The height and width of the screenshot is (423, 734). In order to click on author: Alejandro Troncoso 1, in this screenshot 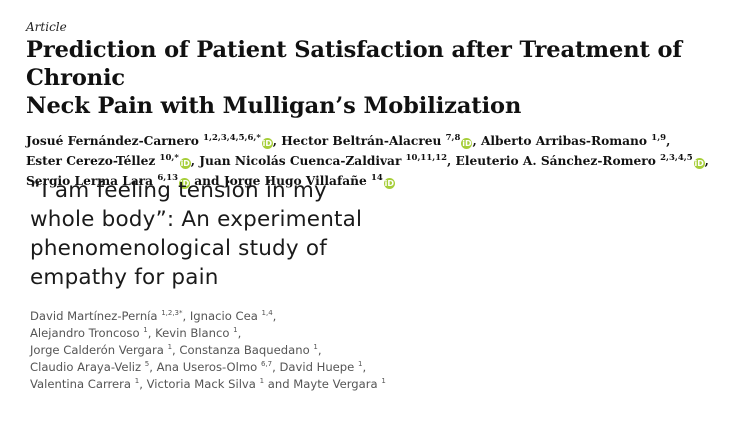, I will do `click(90, 333)`.